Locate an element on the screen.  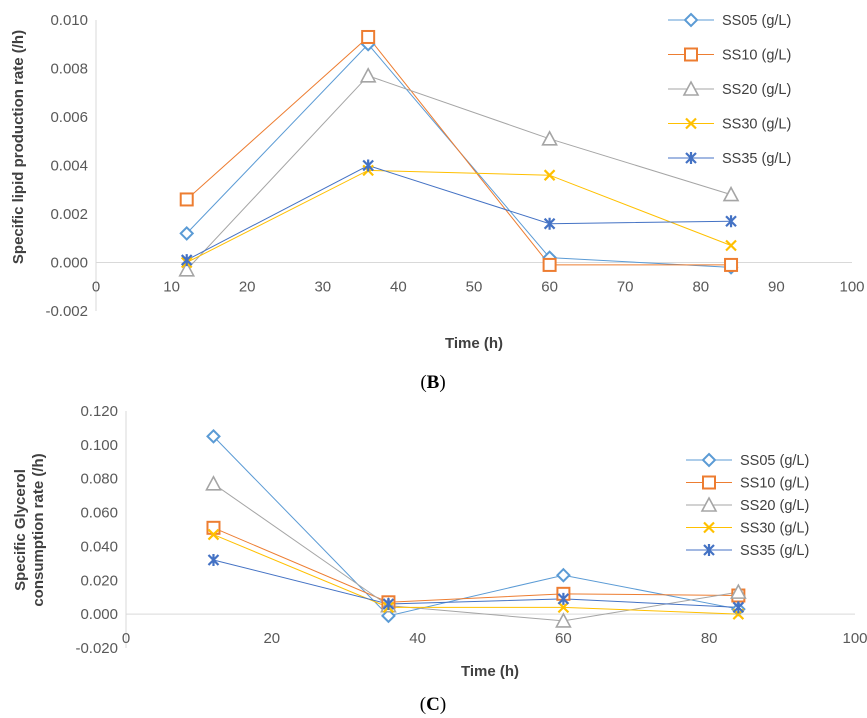
x-tick-label: 50 is located at coordinates (474, 287).